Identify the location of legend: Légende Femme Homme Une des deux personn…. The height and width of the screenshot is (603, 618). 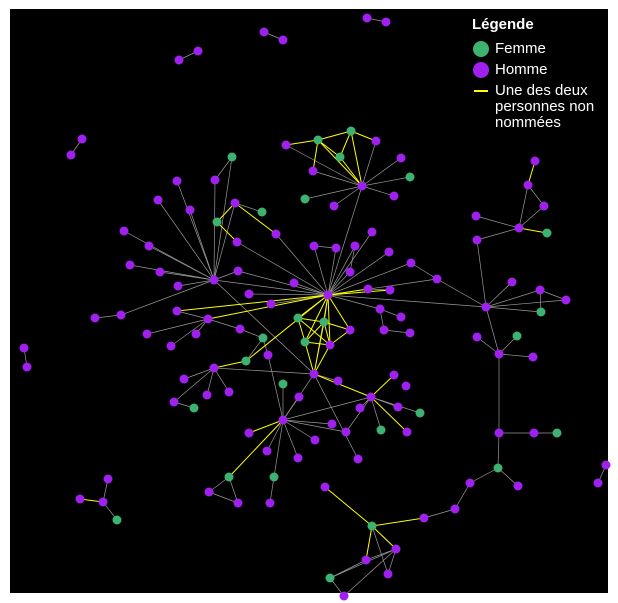
(533, 73).